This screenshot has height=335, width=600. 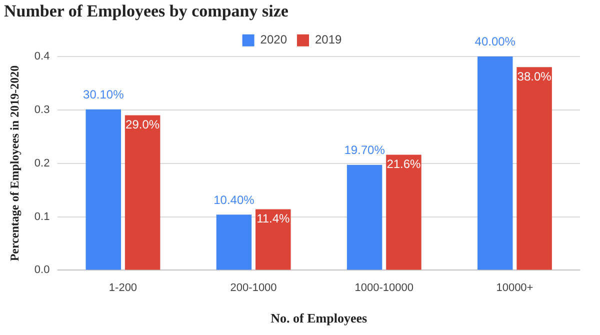 I want to click on chart-title: Number of Employees by company size, so click(x=146, y=11).